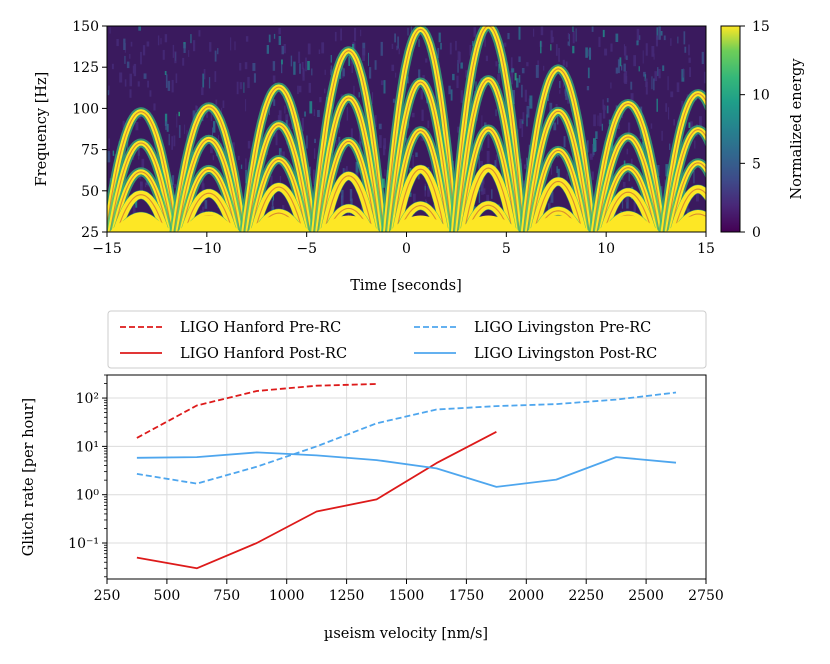  Describe the element at coordinates (85, 27) in the screenshot. I see `spectrogram-y-tick-label: 150` at that location.